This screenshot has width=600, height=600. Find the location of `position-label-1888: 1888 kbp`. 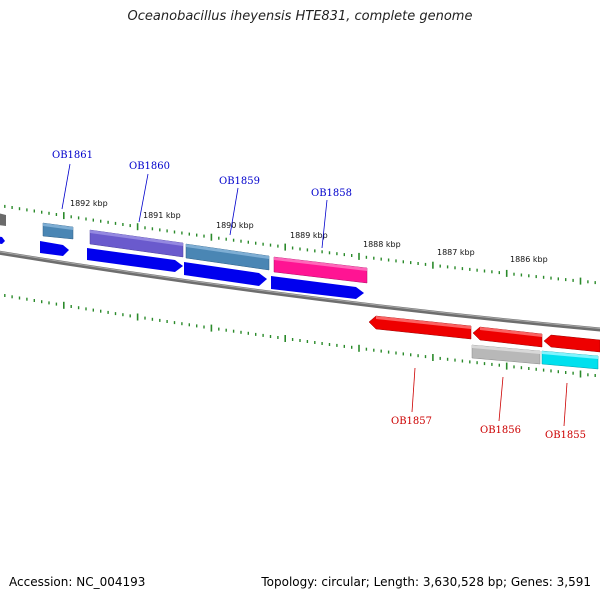

position-label-1888: 1888 kbp is located at coordinates (382, 244).